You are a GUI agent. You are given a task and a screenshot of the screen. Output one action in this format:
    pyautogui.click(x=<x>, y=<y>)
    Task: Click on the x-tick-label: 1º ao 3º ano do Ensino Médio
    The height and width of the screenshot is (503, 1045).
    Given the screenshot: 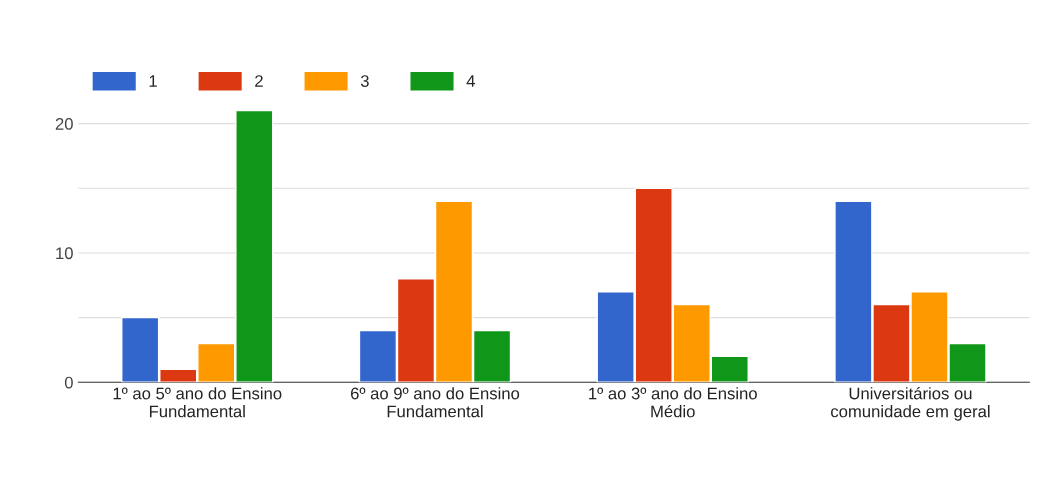 What is the action you would take?
    pyautogui.click(x=673, y=402)
    